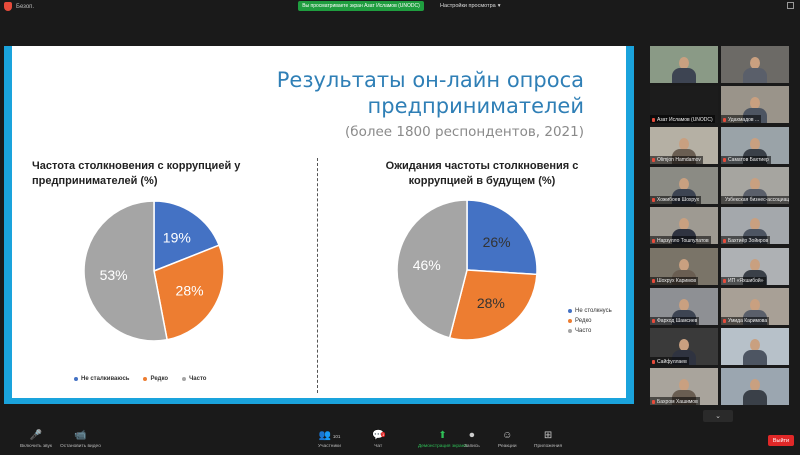 This screenshot has height=455, width=800. Describe the element at coordinates (593, 311) in the screenshot. I see `legend-label: Не столкнусь` at that location.